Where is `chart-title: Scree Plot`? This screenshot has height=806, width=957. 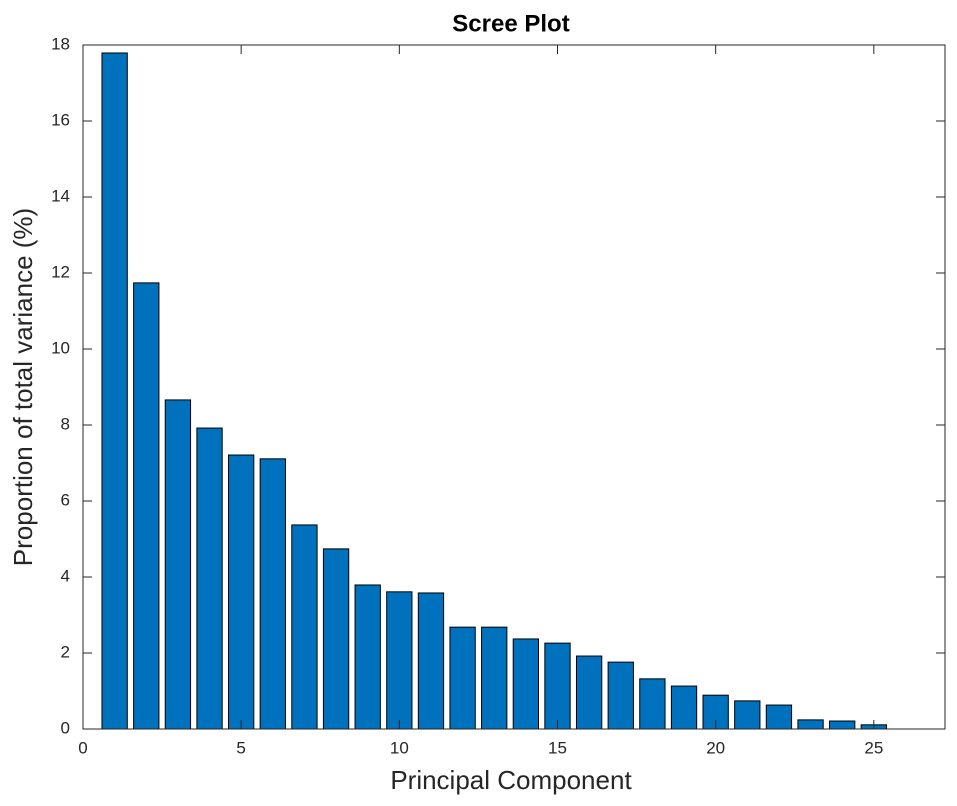
chart-title: Scree Plot is located at coordinates (510, 23).